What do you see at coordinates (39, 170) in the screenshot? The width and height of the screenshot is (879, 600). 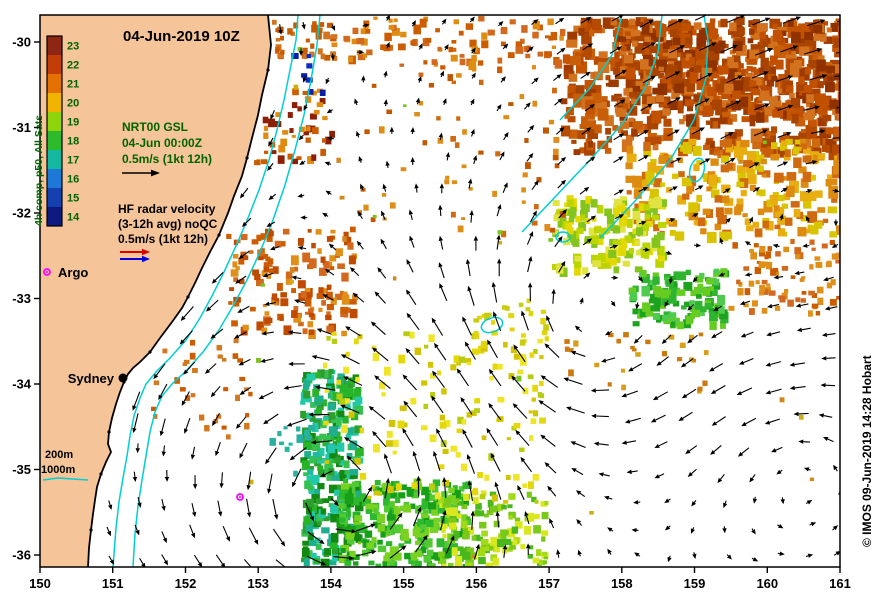 I see `colorbar-label: 4h comp, p50, All Sats` at bounding box center [39, 170].